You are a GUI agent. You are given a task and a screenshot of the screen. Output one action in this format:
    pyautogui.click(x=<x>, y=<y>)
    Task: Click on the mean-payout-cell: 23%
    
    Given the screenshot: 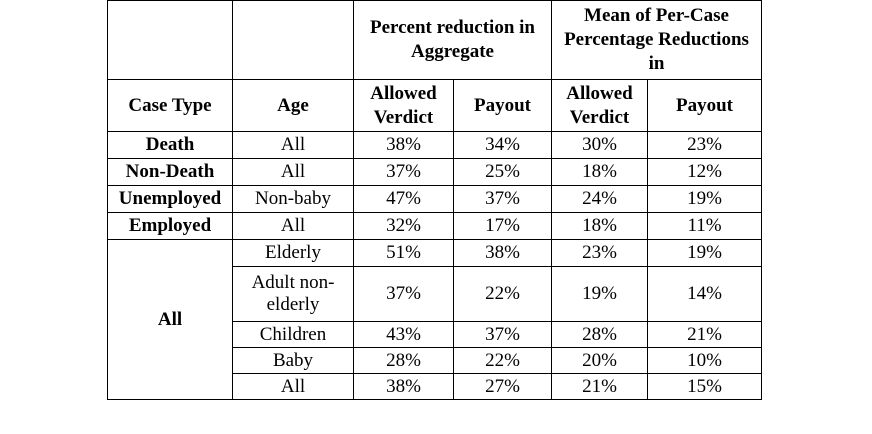 What is the action you would take?
    pyautogui.click(x=704, y=145)
    